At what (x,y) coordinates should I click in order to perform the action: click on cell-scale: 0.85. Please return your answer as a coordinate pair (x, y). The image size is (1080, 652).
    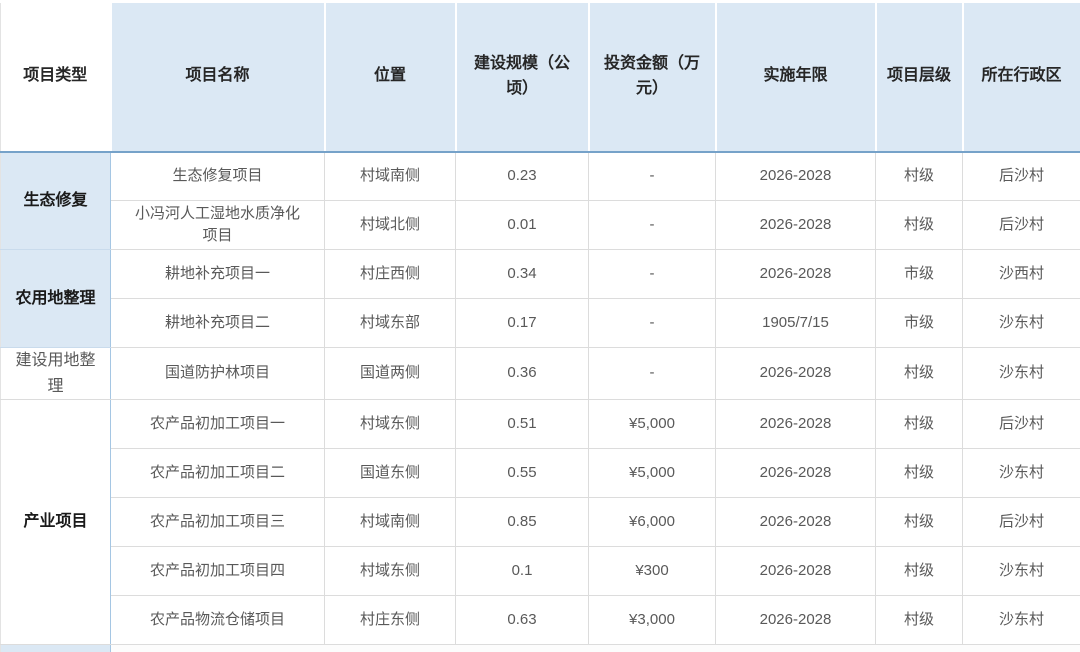
    Looking at the image, I should click on (522, 522).